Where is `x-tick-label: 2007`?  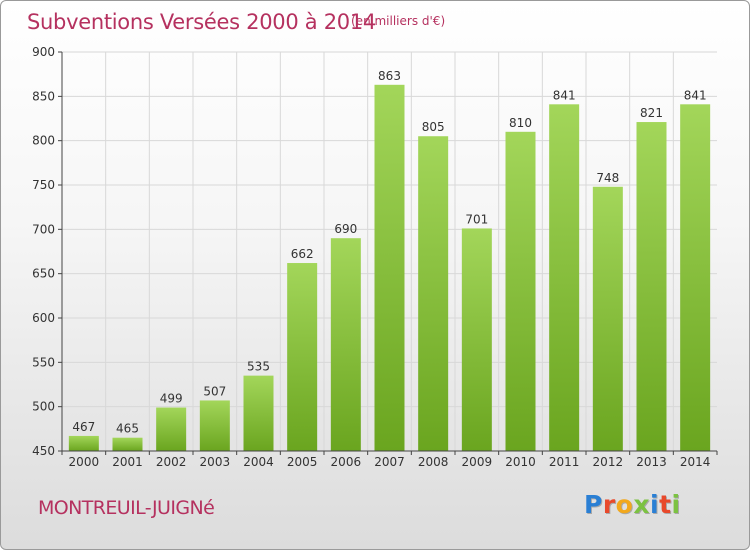
x-tick-label: 2007 is located at coordinates (389, 462).